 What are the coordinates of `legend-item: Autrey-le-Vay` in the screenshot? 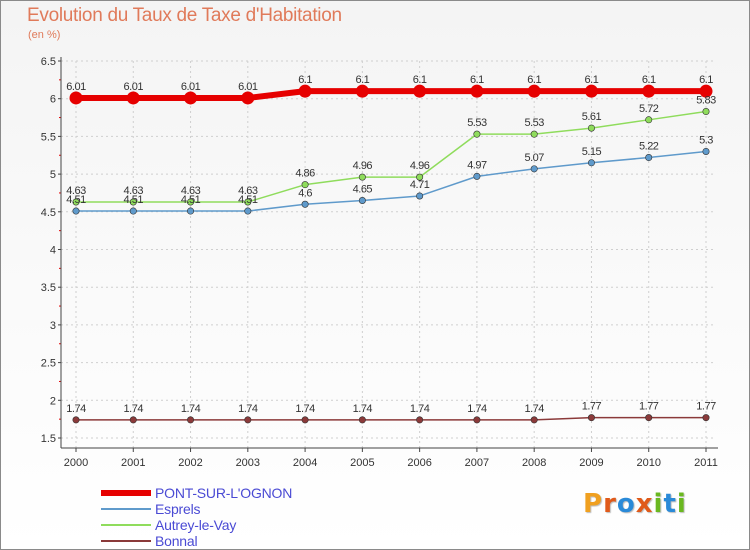 It's located at (196, 525).